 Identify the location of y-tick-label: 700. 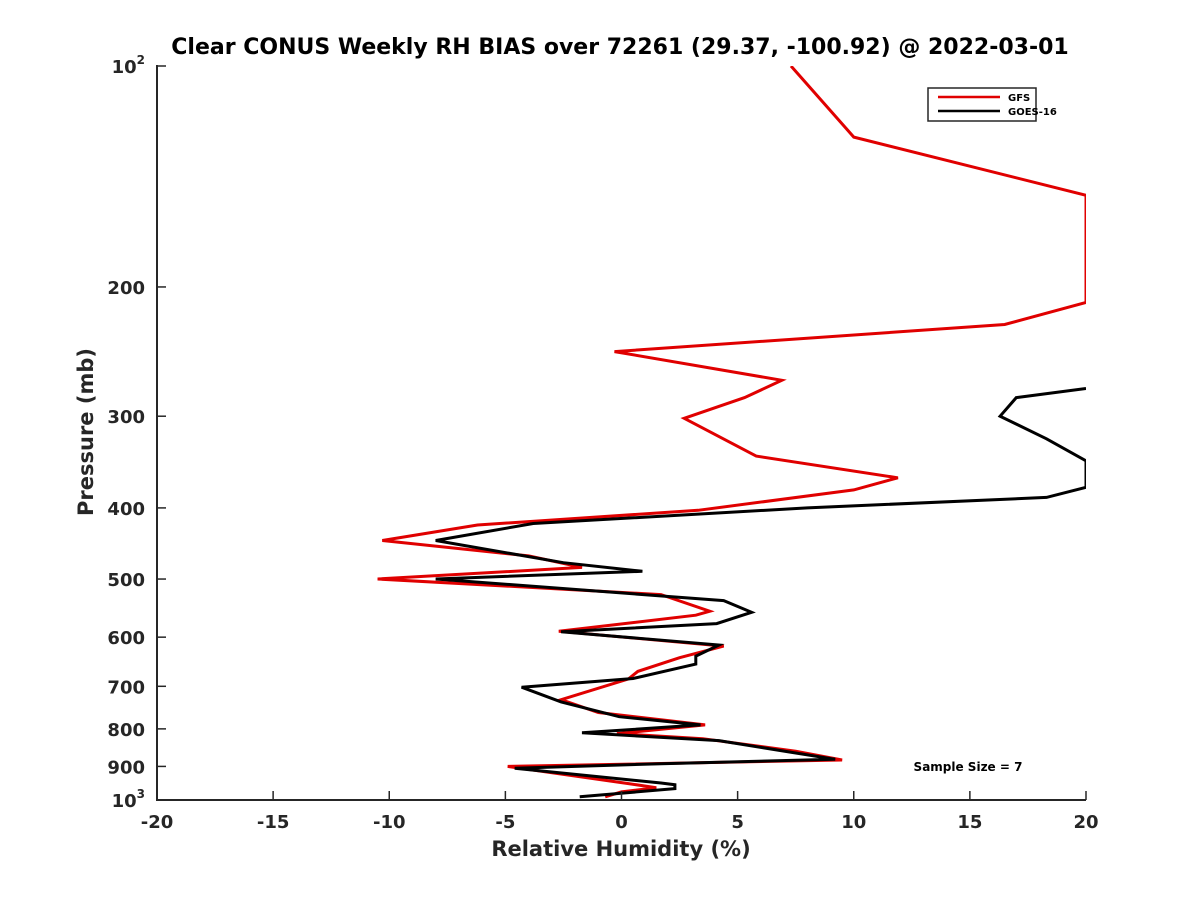
(126, 687).